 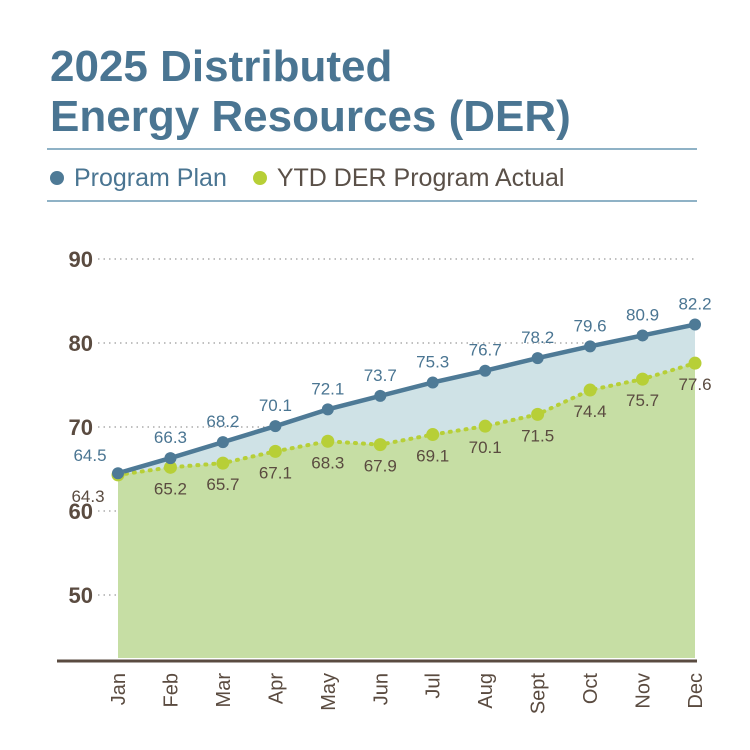 I want to click on legend: Program Plan YTD DER Program Actual, so click(x=307, y=178).